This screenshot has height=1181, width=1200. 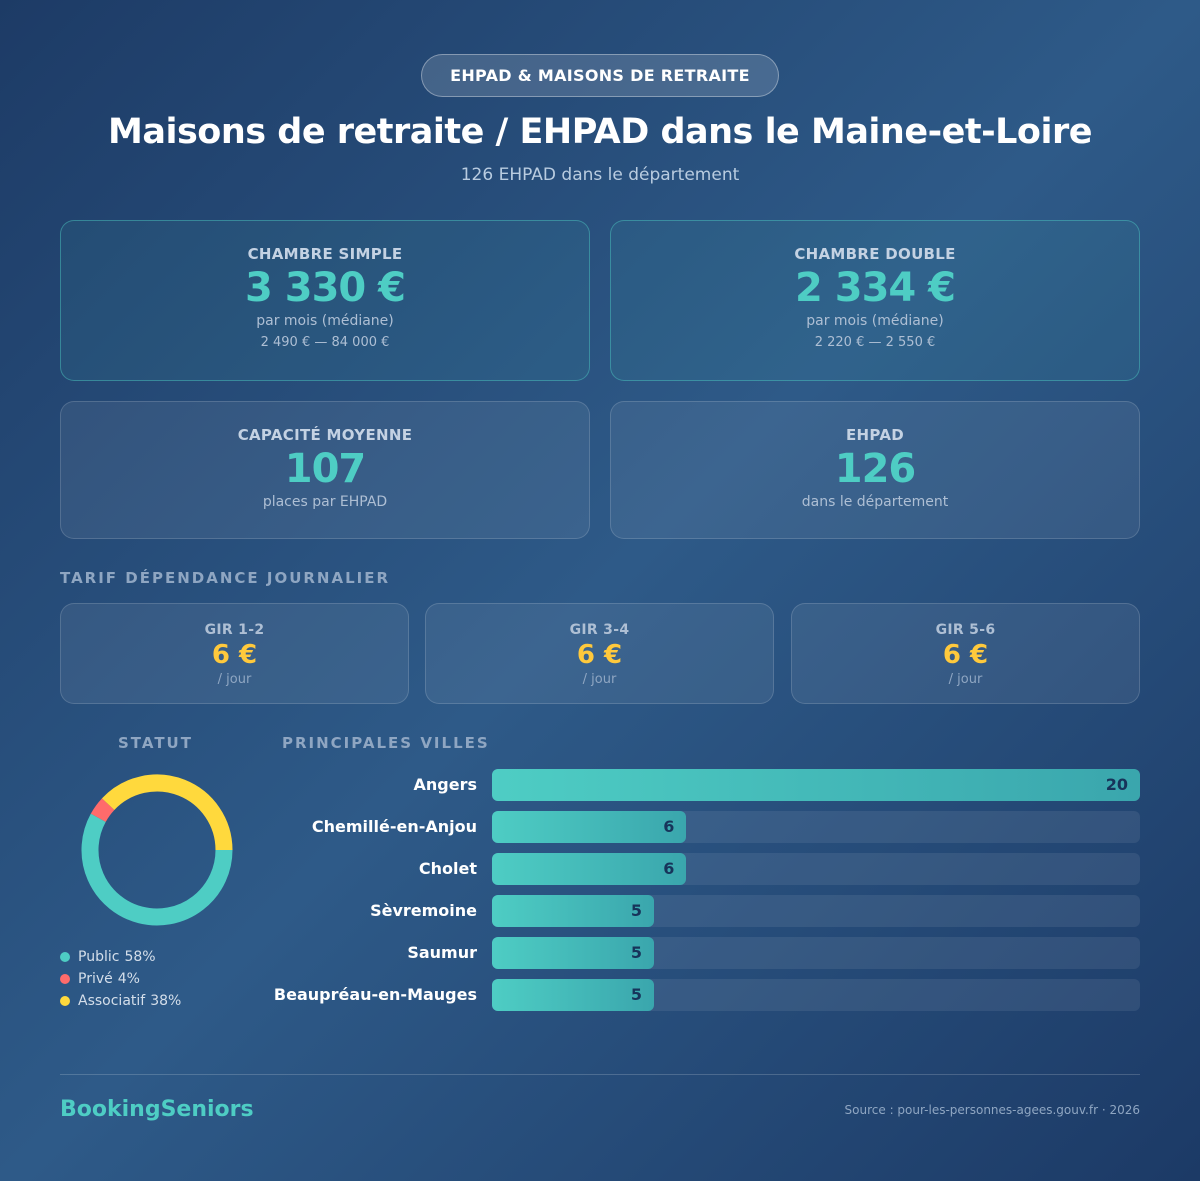 I want to click on gir-card: GIR 3-4 6 € / jour, so click(x=599, y=653).